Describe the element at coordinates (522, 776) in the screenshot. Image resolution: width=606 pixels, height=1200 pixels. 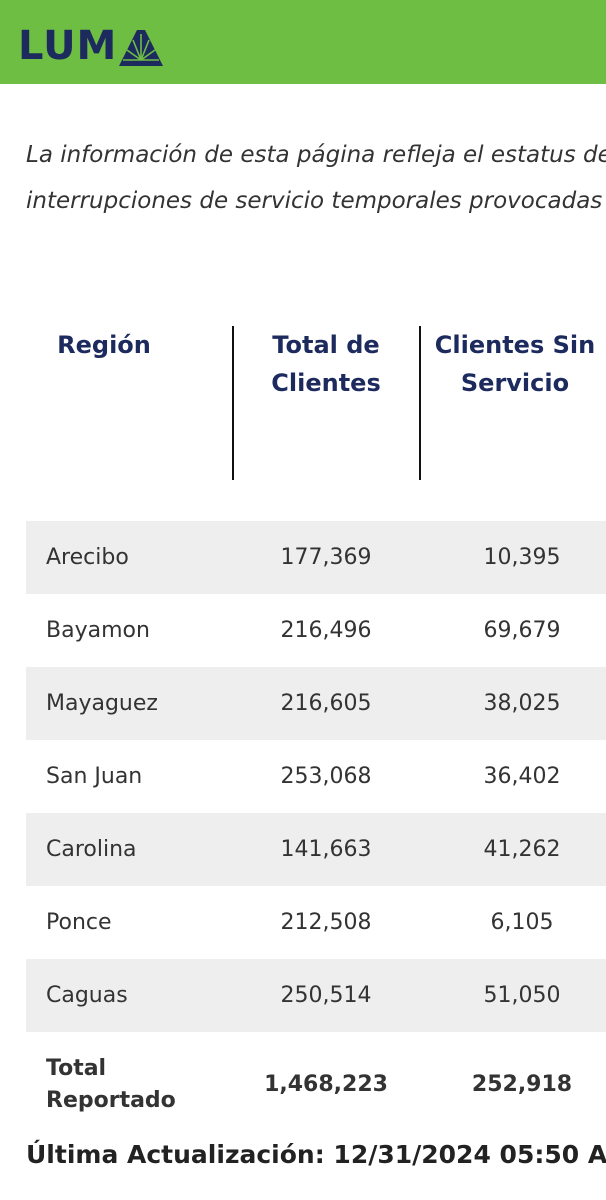
I see `cell-sin-servicio: 36,402` at that location.